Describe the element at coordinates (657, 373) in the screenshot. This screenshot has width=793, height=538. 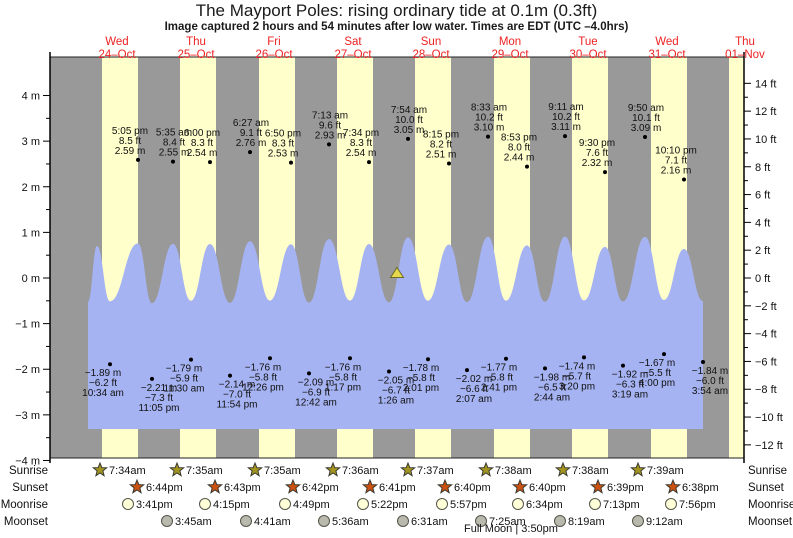
I see `low-tide-height-ft: −5.5 ft` at that location.